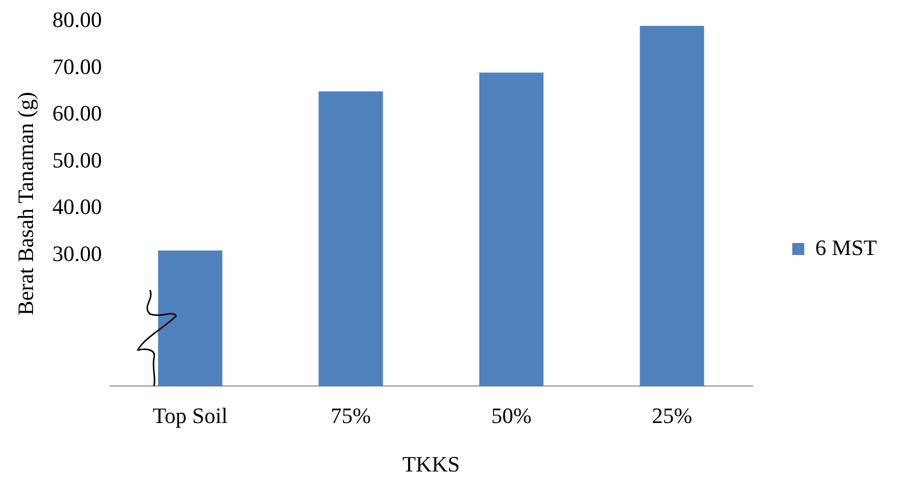 Image resolution: width=897 pixels, height=488 pixels. Describe the element at coordinates (350, 415) in the screenshot. I see `x-tick-label: 75%` at that location.